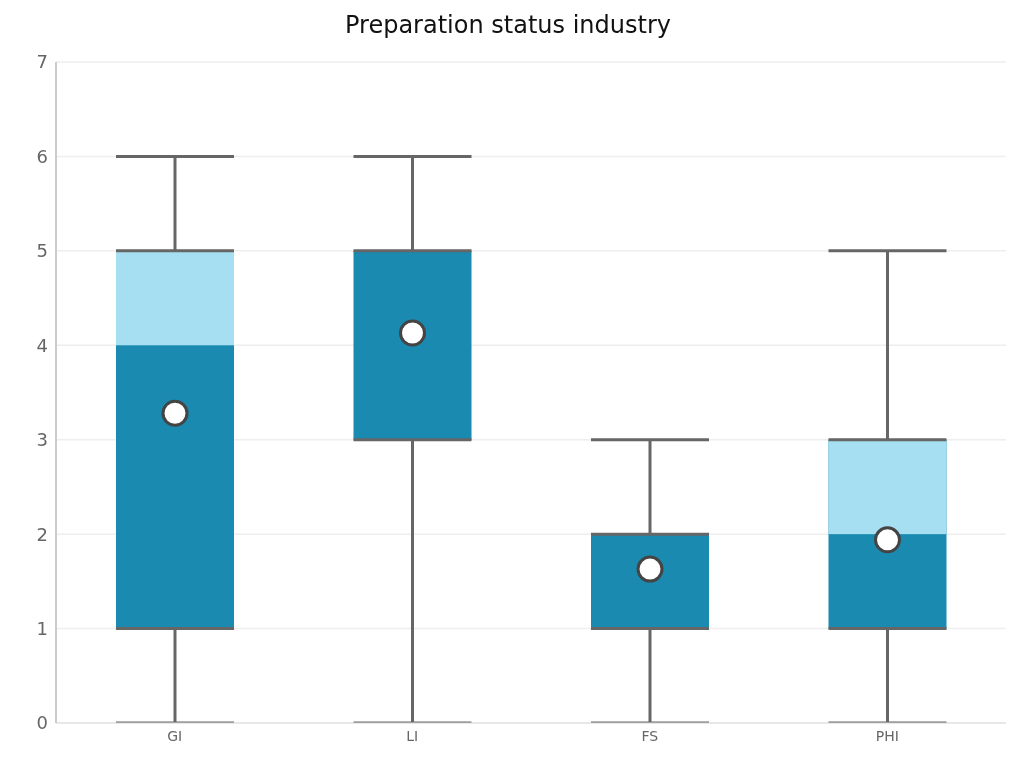 This screenshot has height=761, width=1010. I want to click on y-tick-label: 4, so click(42, 345).